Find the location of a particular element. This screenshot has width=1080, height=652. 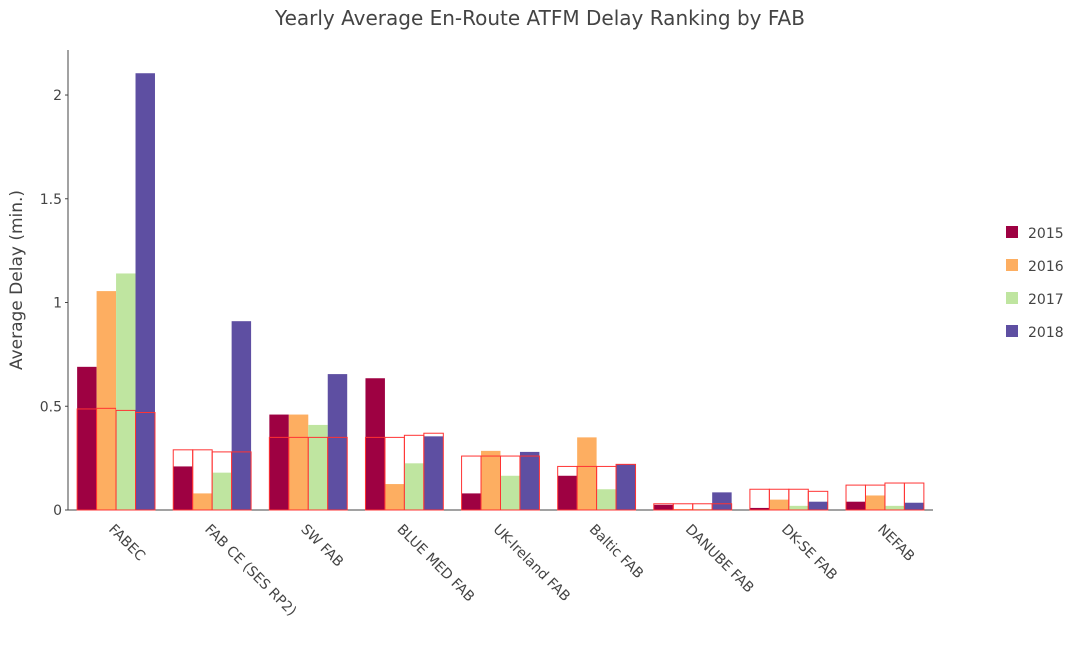

legend-label: 2015 is located at coordinates (1046, 234).